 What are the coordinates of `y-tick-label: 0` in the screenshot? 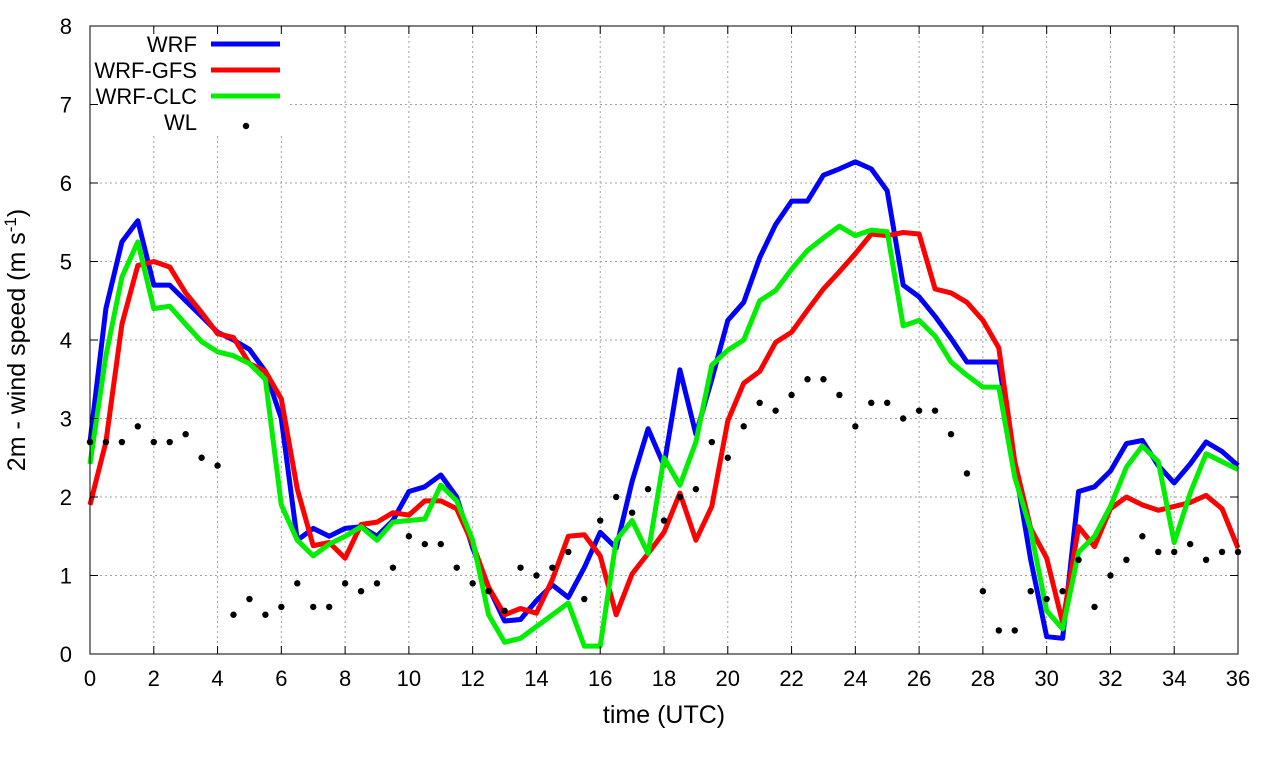 It's located at (66, 654).